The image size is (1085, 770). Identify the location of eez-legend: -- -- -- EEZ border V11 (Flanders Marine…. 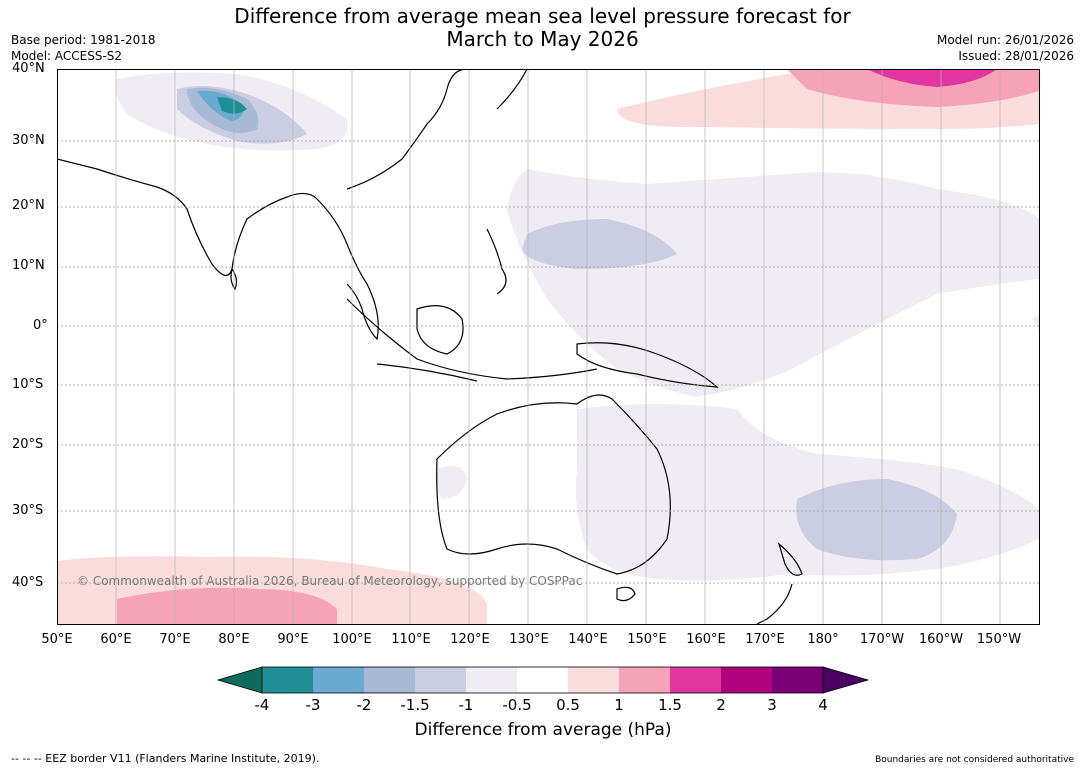
(165, 758).